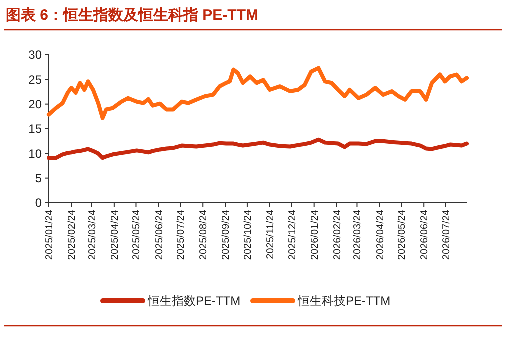 The image size is (506, 361). I want to click on y-tick-label: 20, so click(35, 105).